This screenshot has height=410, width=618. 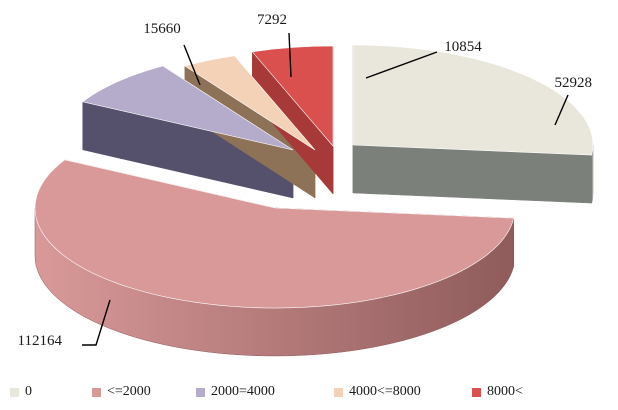 What do you see at coordinates (463, 47) in the screenshot?
I see `data-label: 10854` at bounding box center [463, 47].